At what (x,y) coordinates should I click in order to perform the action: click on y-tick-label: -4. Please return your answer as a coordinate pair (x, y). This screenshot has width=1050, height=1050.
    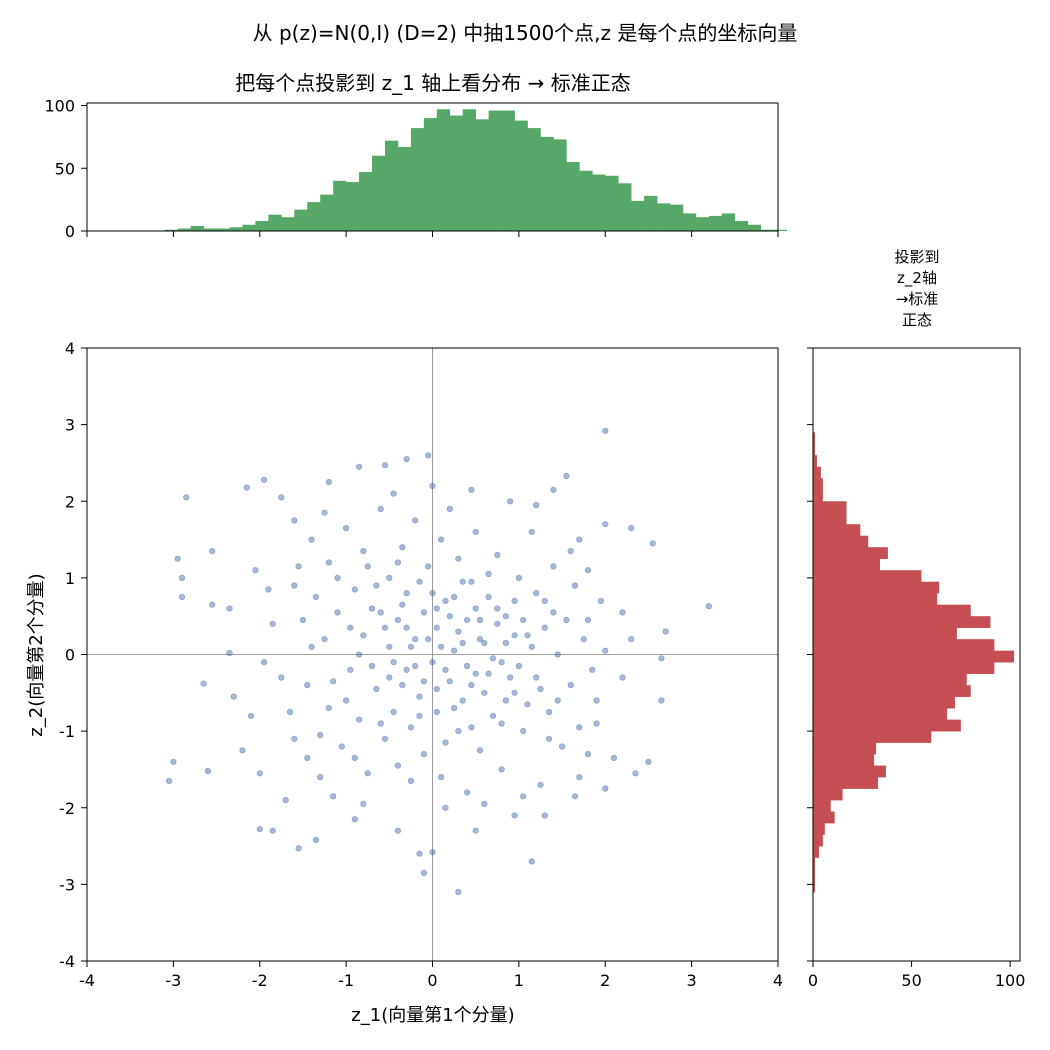
    Looking at the image, I should click on (67, 961).